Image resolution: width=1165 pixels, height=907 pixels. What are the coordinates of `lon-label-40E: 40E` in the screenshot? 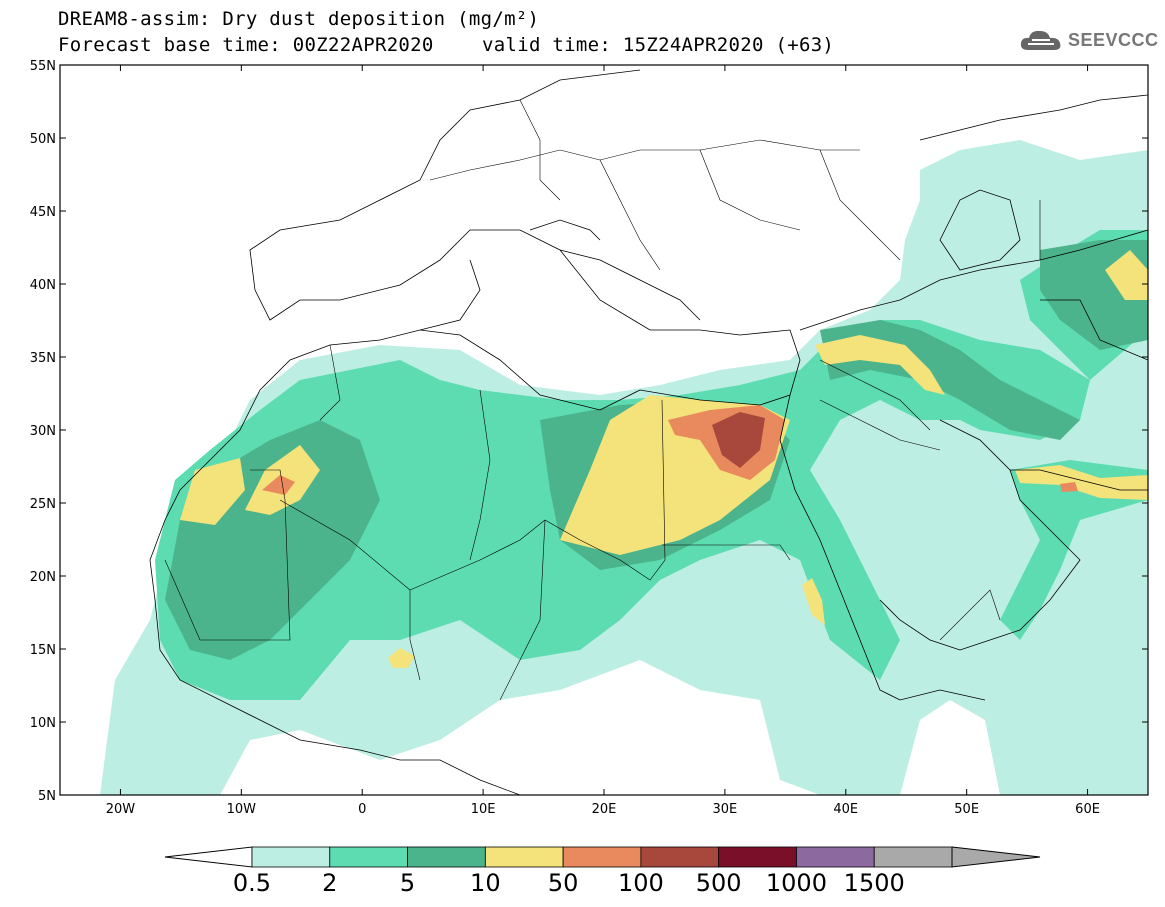 It's located at (845, 809).